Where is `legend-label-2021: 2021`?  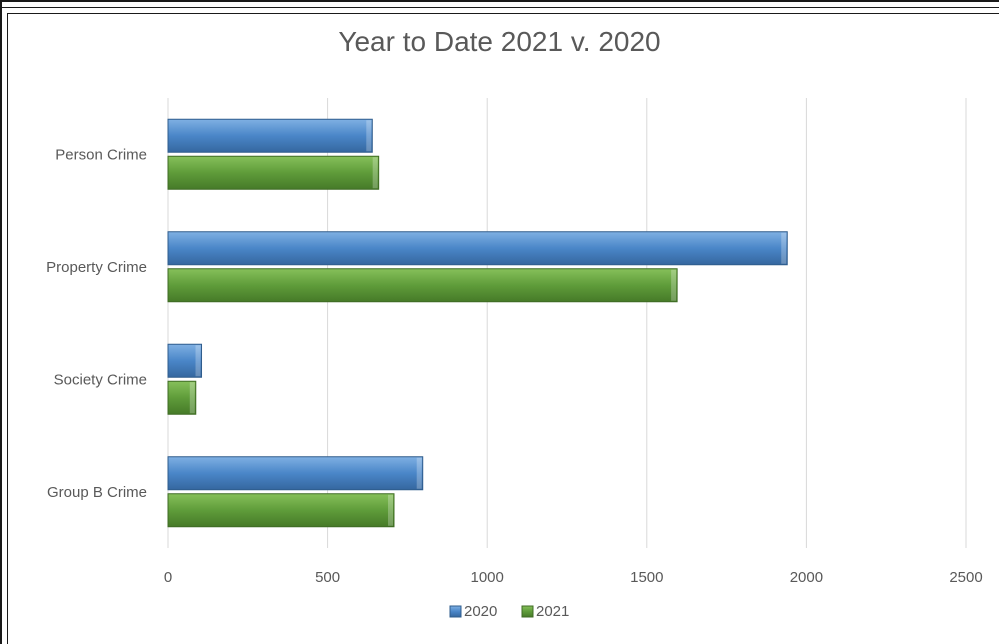
legend-label-2021: 2021 is located at coordinates (552, 611).